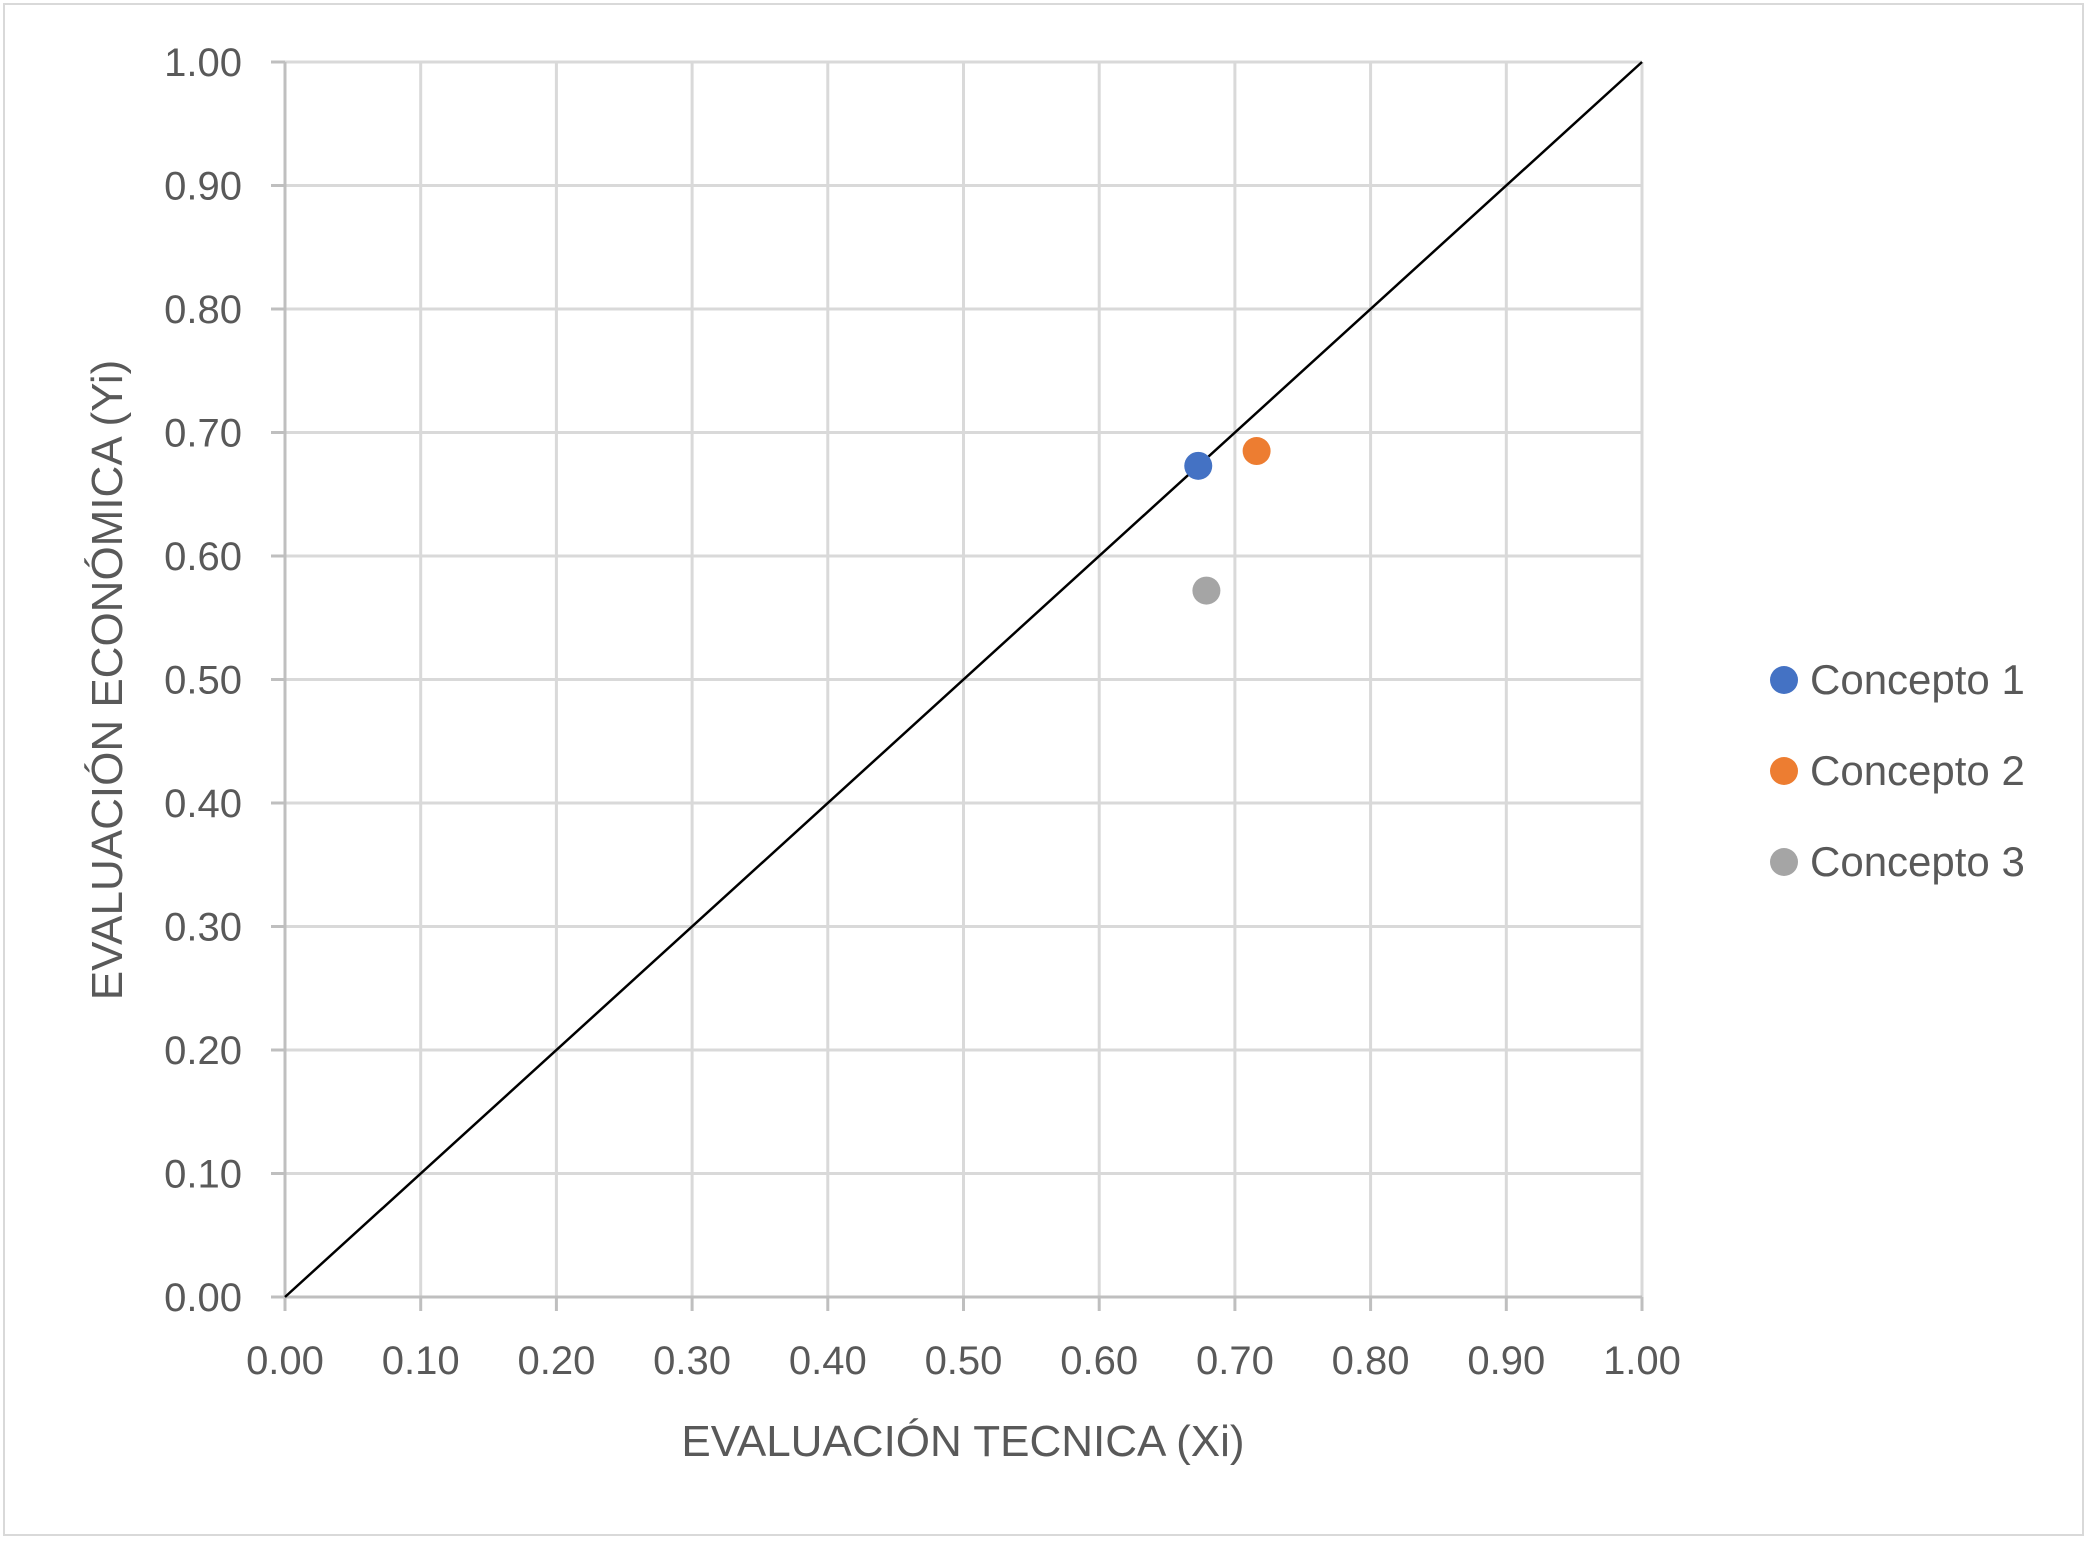  I want to click on y-tick-label: 0.60, so click(203, 557).